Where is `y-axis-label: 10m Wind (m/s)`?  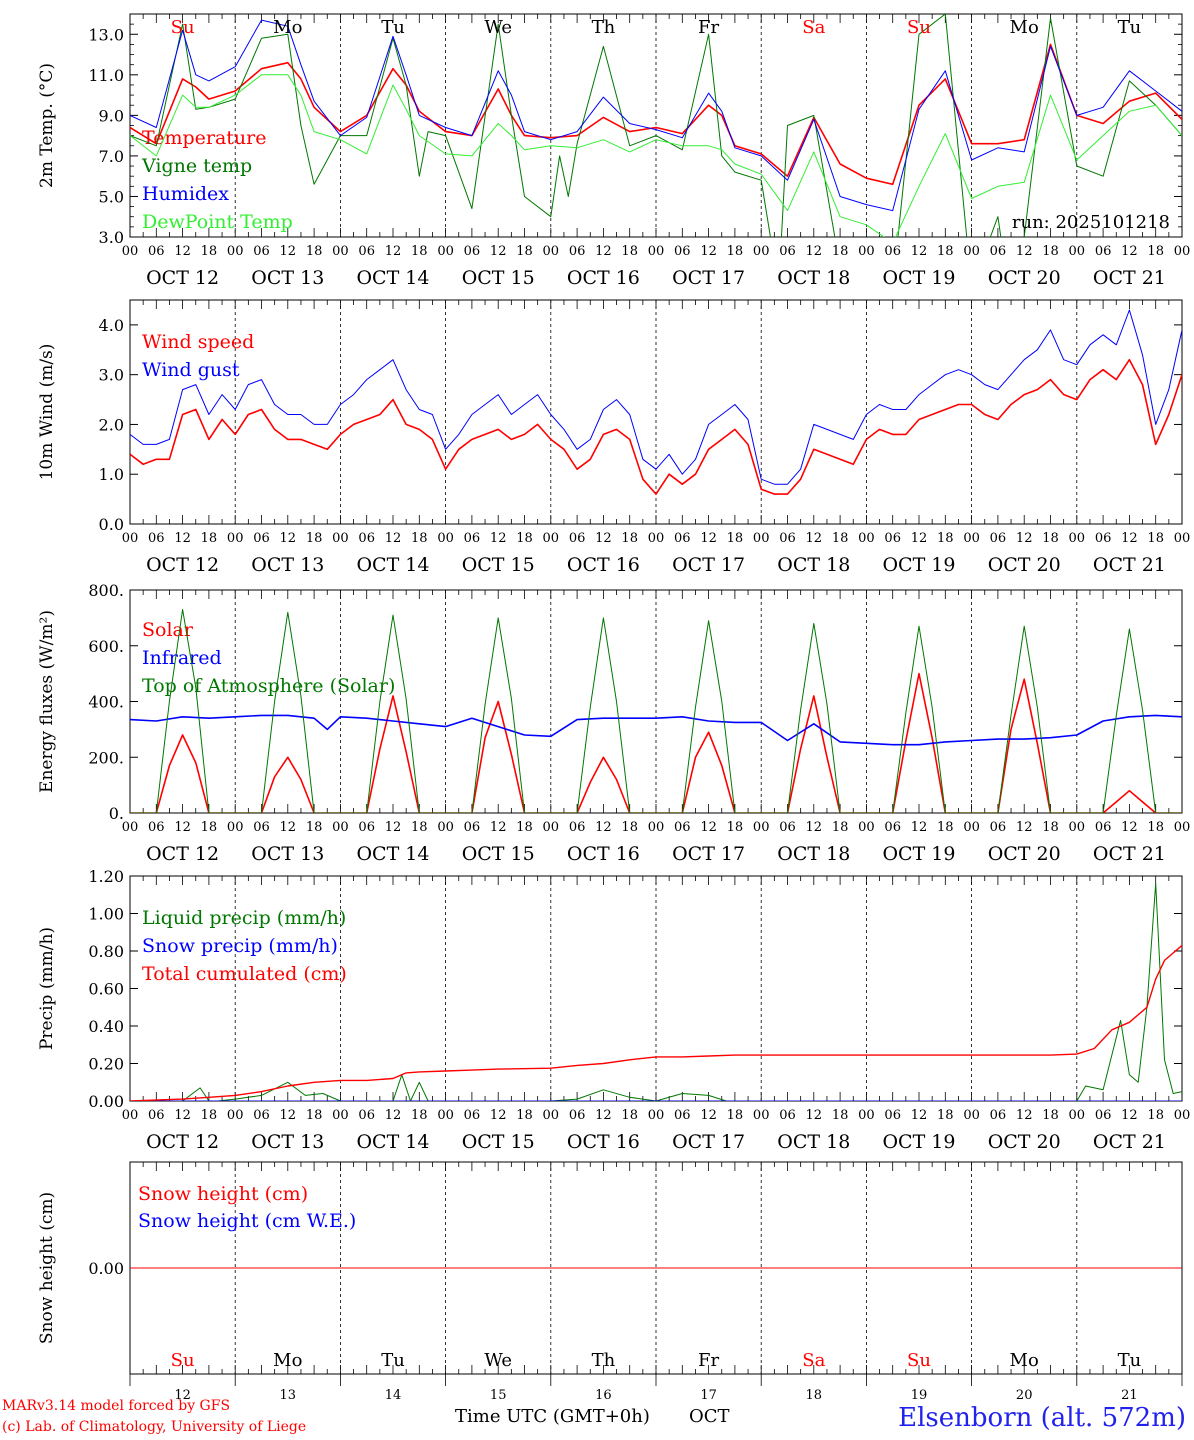 y-axis-label: 10m Wind (m/s) is located at coordinates (47, 412).